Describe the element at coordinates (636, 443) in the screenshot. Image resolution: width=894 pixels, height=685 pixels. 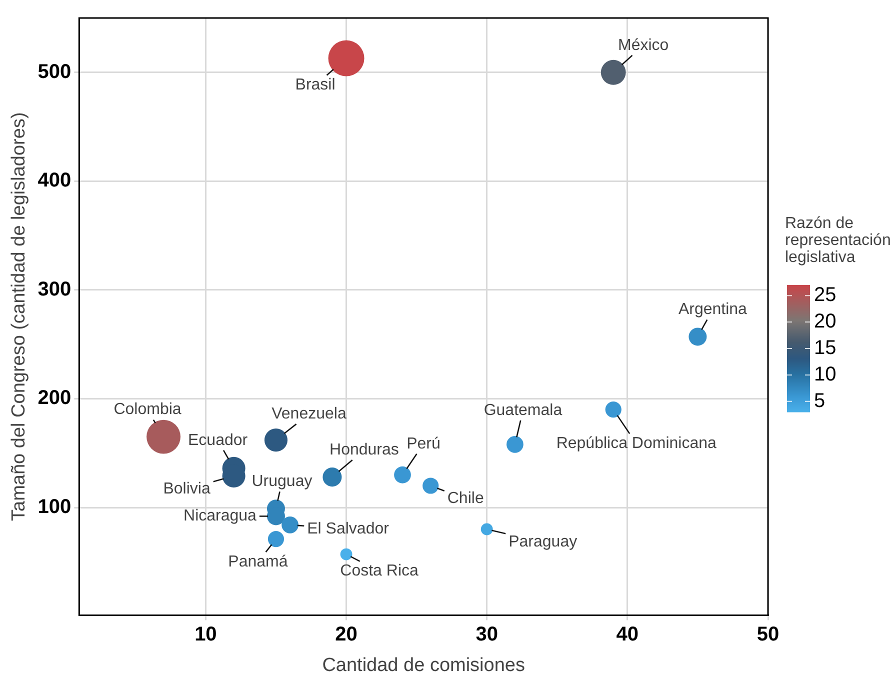
I see `annotation: República Dominicana` at that location.